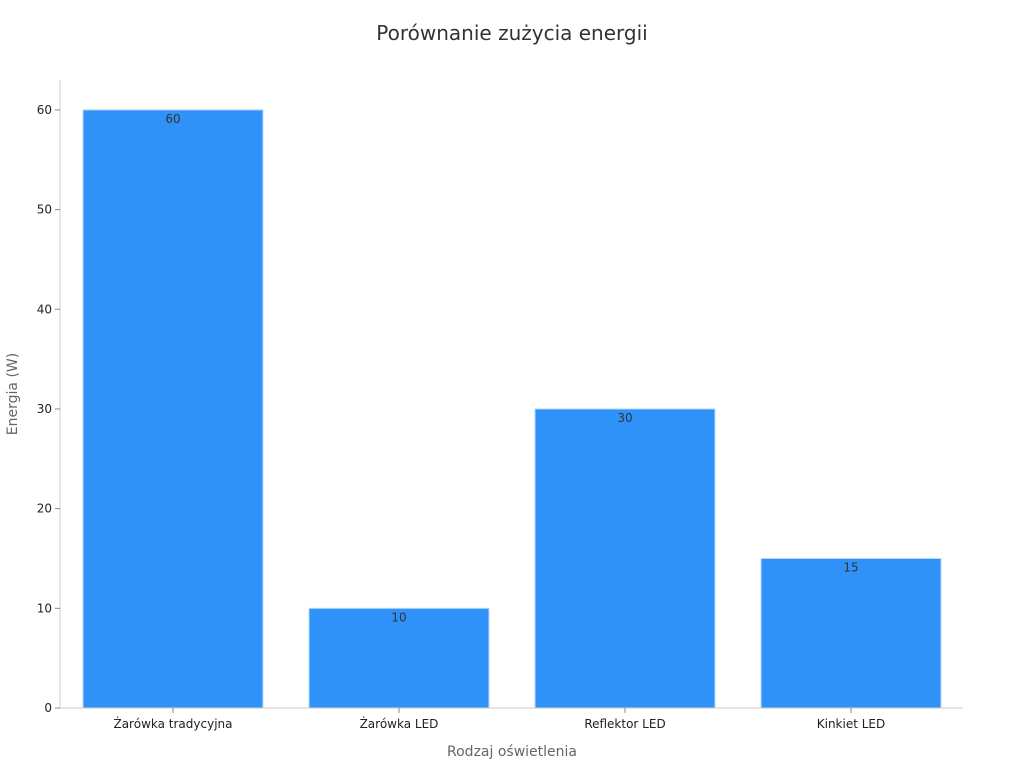 This screenshot has width=1024, height=768. I want to click on x-tick-label: Żarówka tradycyjna, so click(172, 723).